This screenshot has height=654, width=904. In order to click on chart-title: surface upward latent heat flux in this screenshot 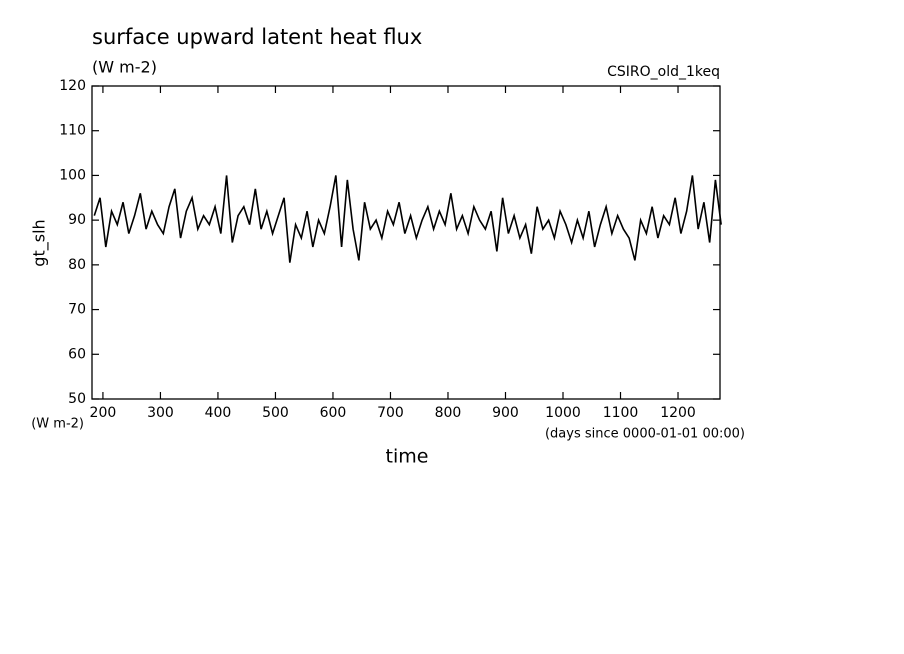, I will do `click(257, 37)`.